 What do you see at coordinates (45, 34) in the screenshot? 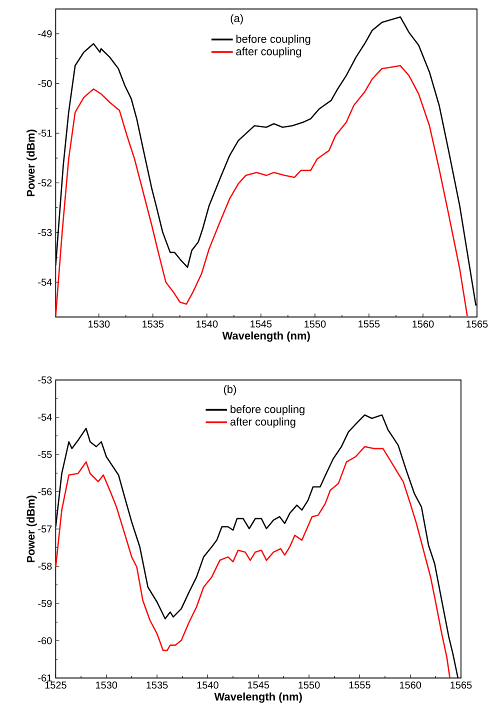
I see `y-tick-label: -49` at bounding box center [45, 34].